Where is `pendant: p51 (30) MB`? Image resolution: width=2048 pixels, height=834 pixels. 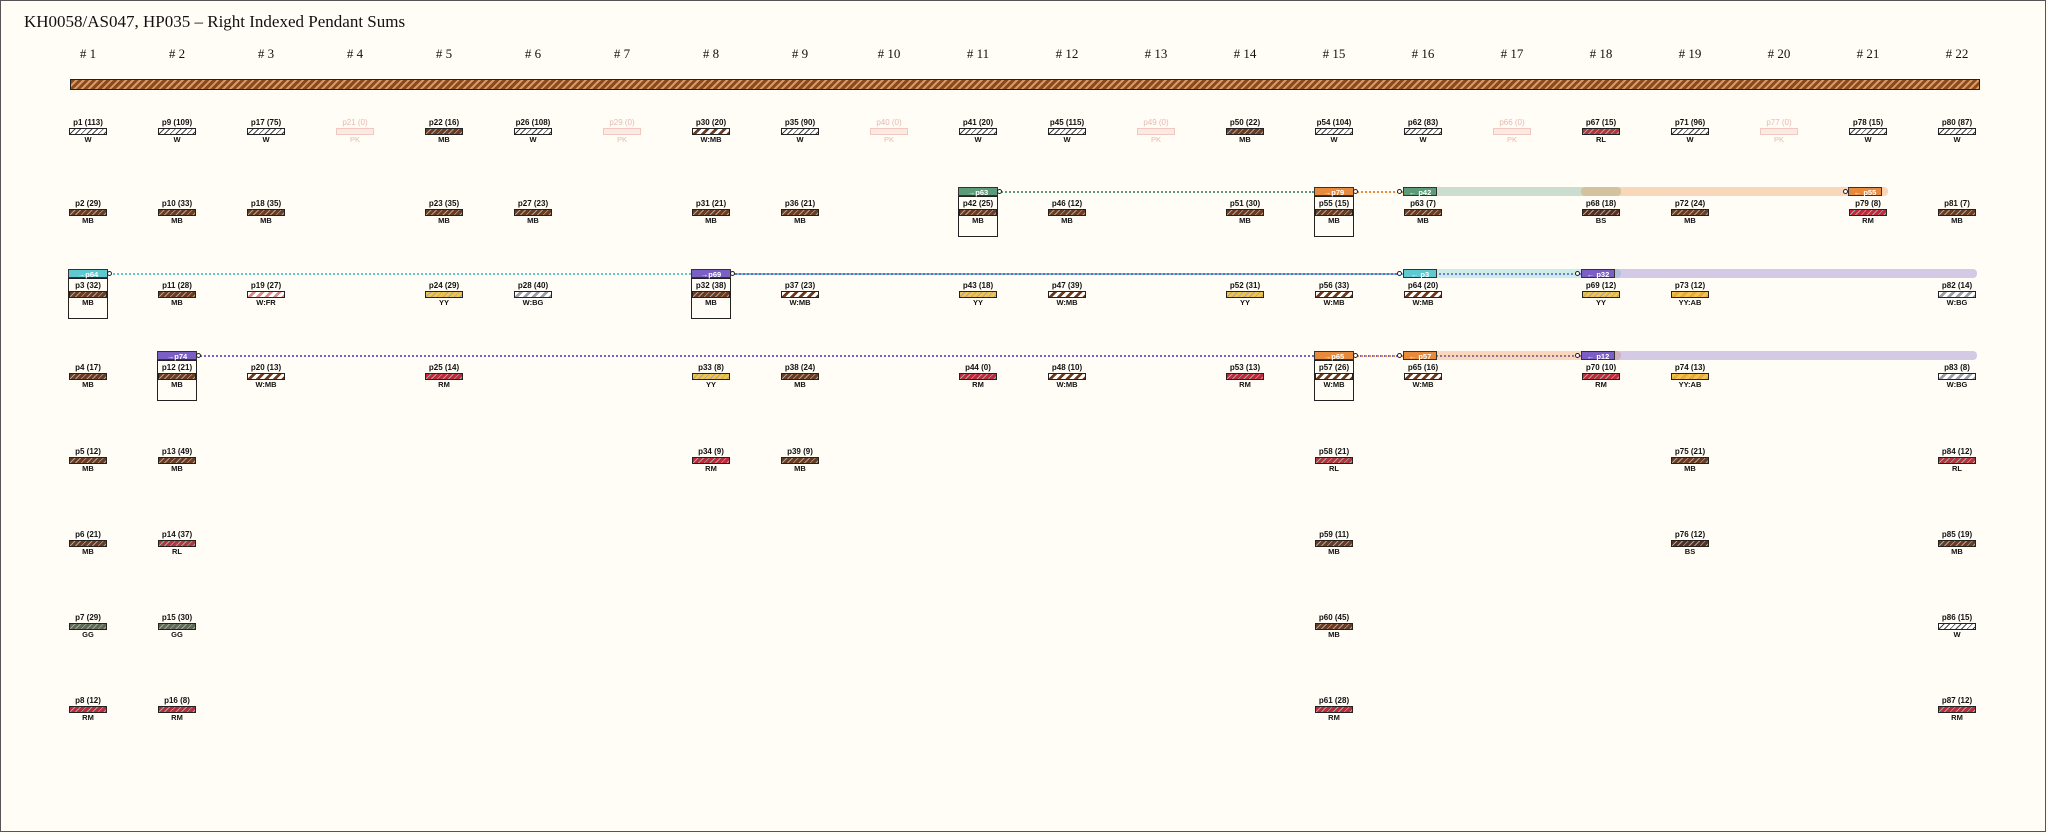 pendant: p51 (30) MB is located at coordinates (1245, 212).